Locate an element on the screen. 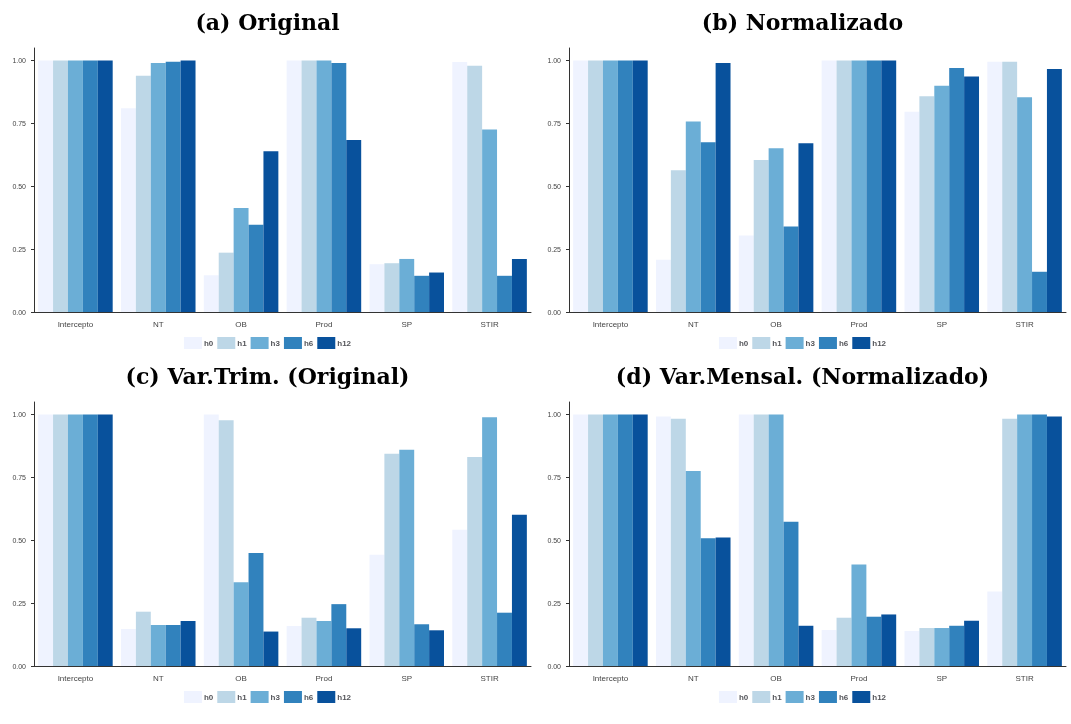 The image size is (1071, 724). chart-title: (d) Var.Mensal. (Normalizado) is located at coordinates (802, 376).